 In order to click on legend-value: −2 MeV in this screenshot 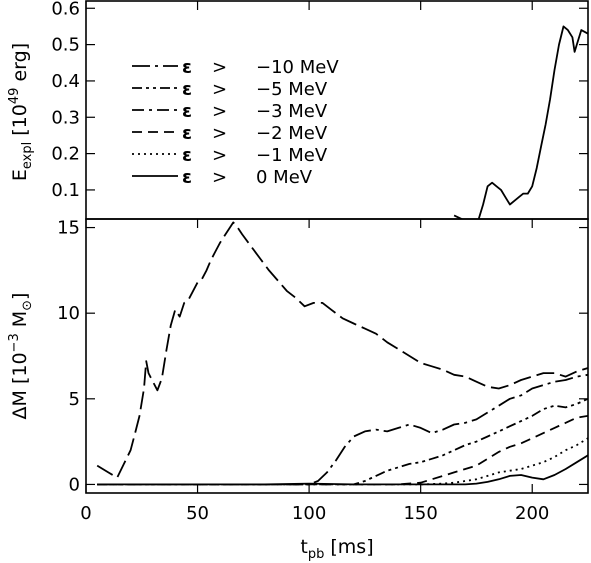, I will do `click(292, 133)`.